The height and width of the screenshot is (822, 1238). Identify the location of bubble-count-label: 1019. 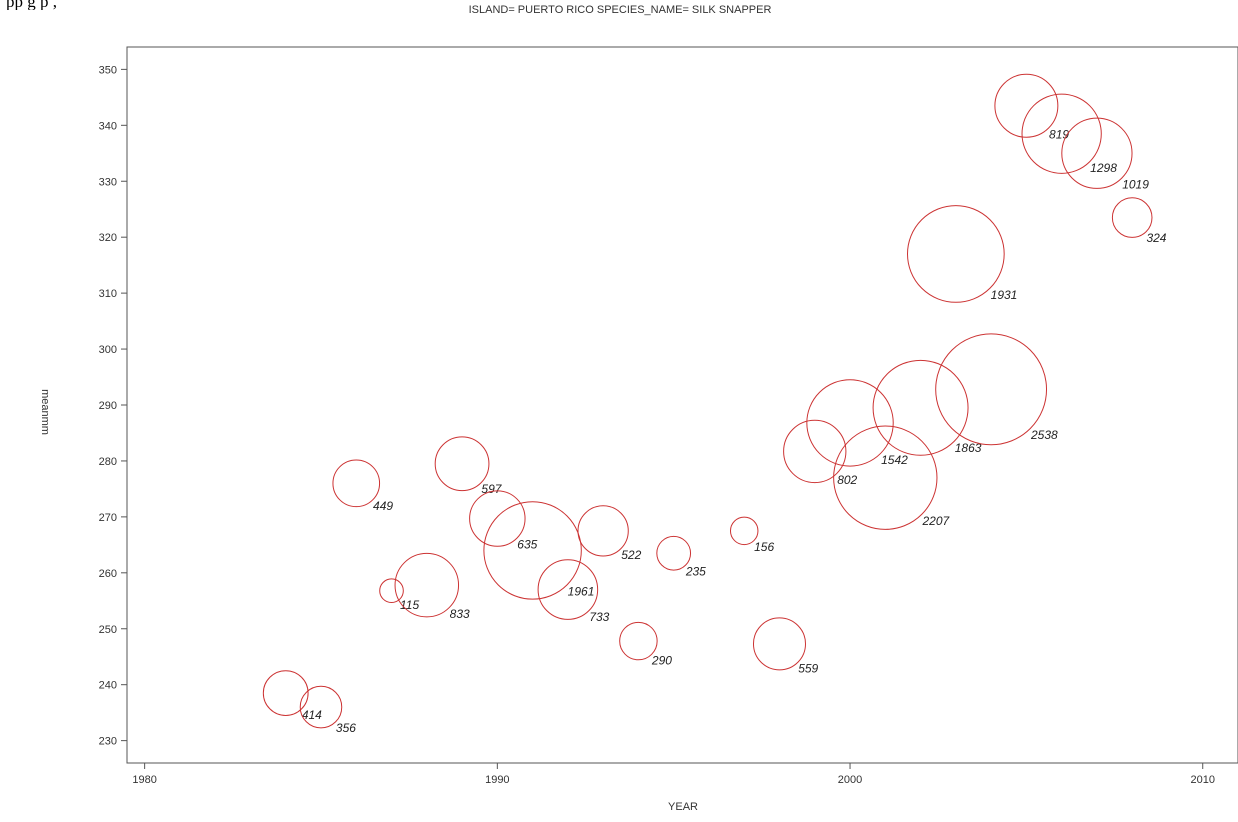
(1135, 185).